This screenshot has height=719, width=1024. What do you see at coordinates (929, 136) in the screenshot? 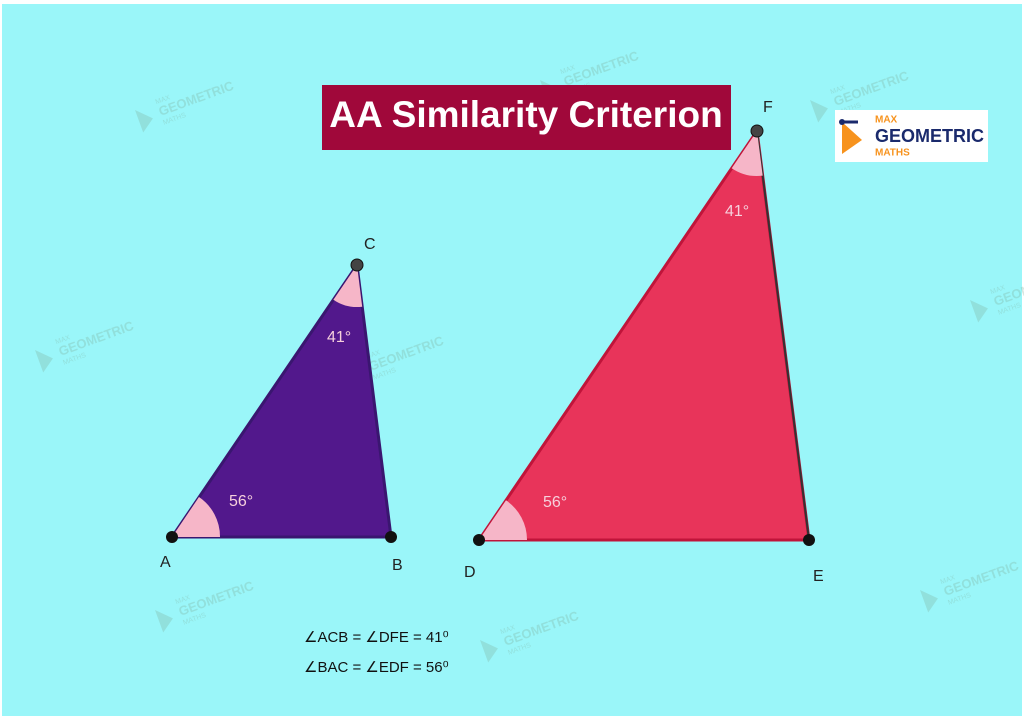
I see `logo-text: GEOMETRIC` at bounding box center [929, 136].